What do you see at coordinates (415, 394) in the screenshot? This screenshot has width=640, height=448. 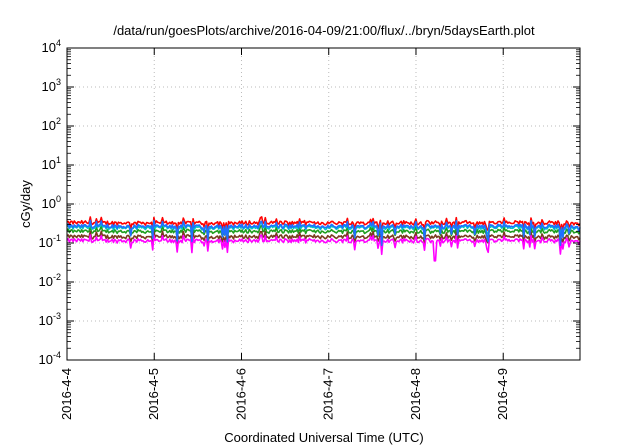 I see `x-tick-label: 2016-4-8` at bounding box center [415, 394].